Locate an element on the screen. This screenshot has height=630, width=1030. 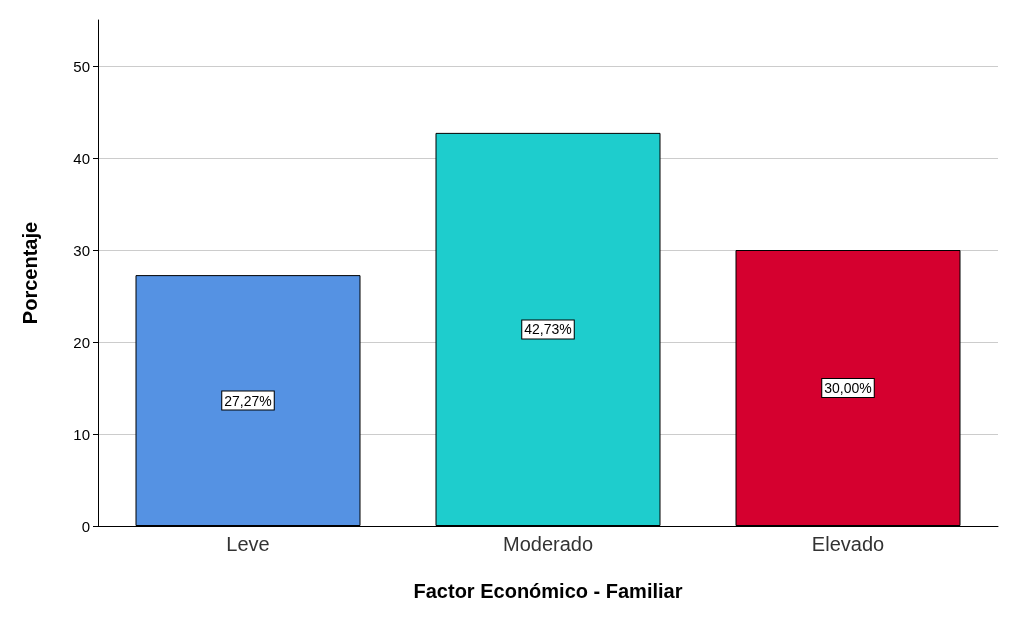
y-tick-label: 30 is located at coordinates (81, 250).